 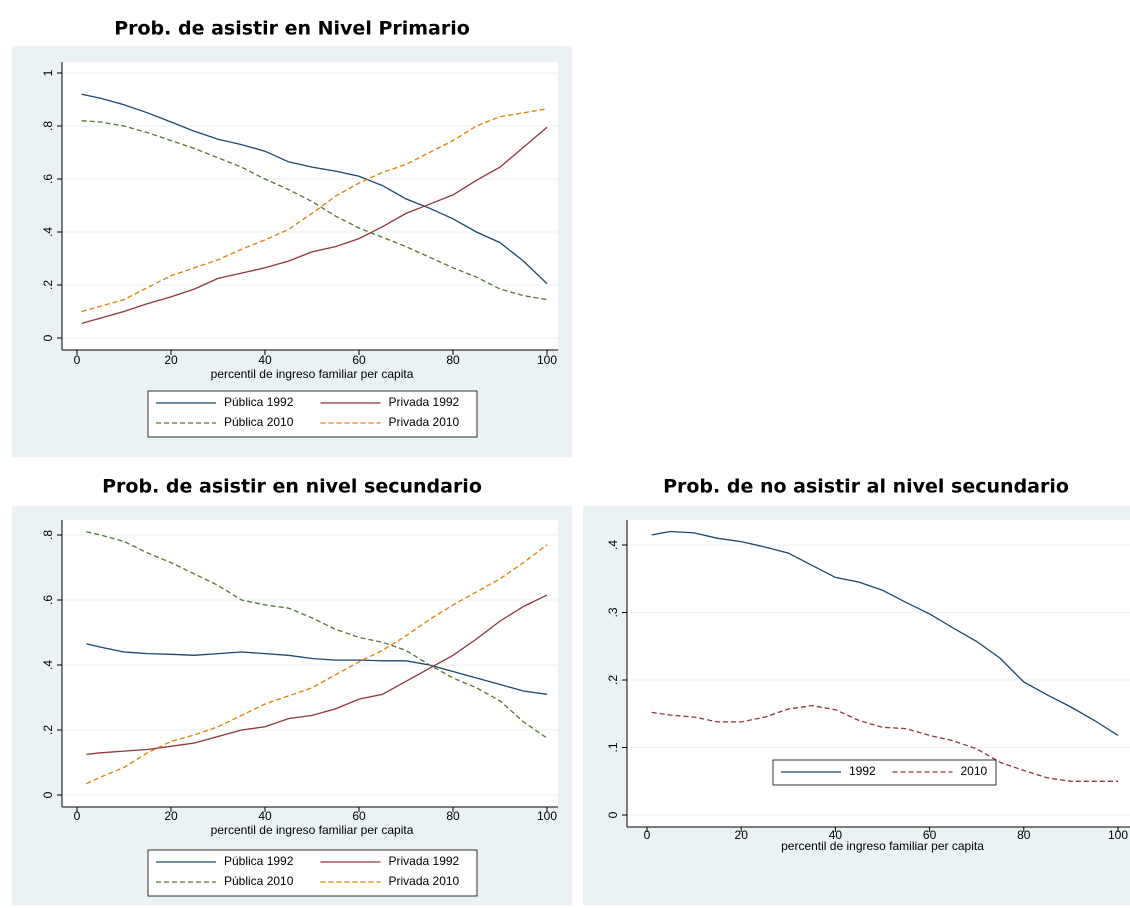 What do you see at coordinates (48, 72) in the screenshot?
I see `y-tick-label: 1` at bounding box center [48, 72].